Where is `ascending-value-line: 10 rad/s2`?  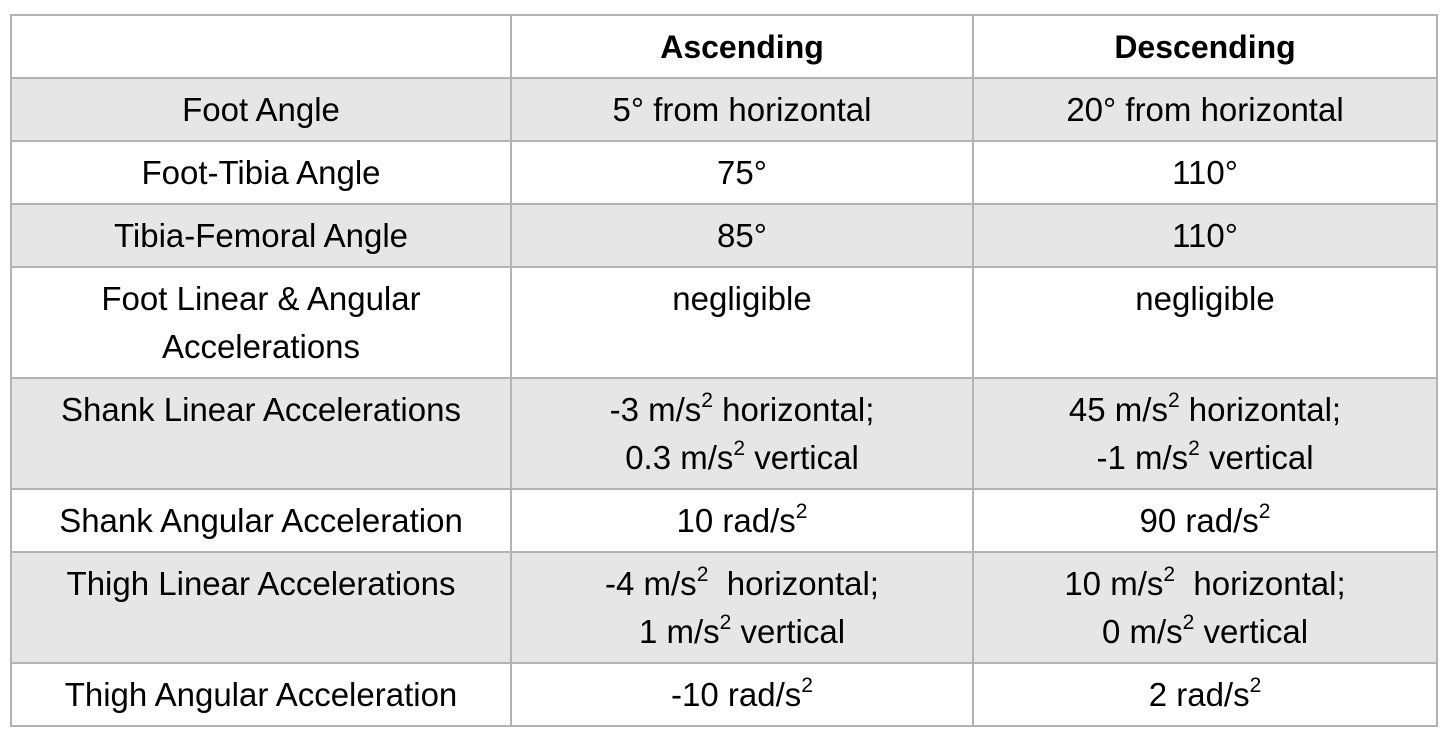 ascending-value-line: 10 rad/s2 is located at coordinates (742, 521).